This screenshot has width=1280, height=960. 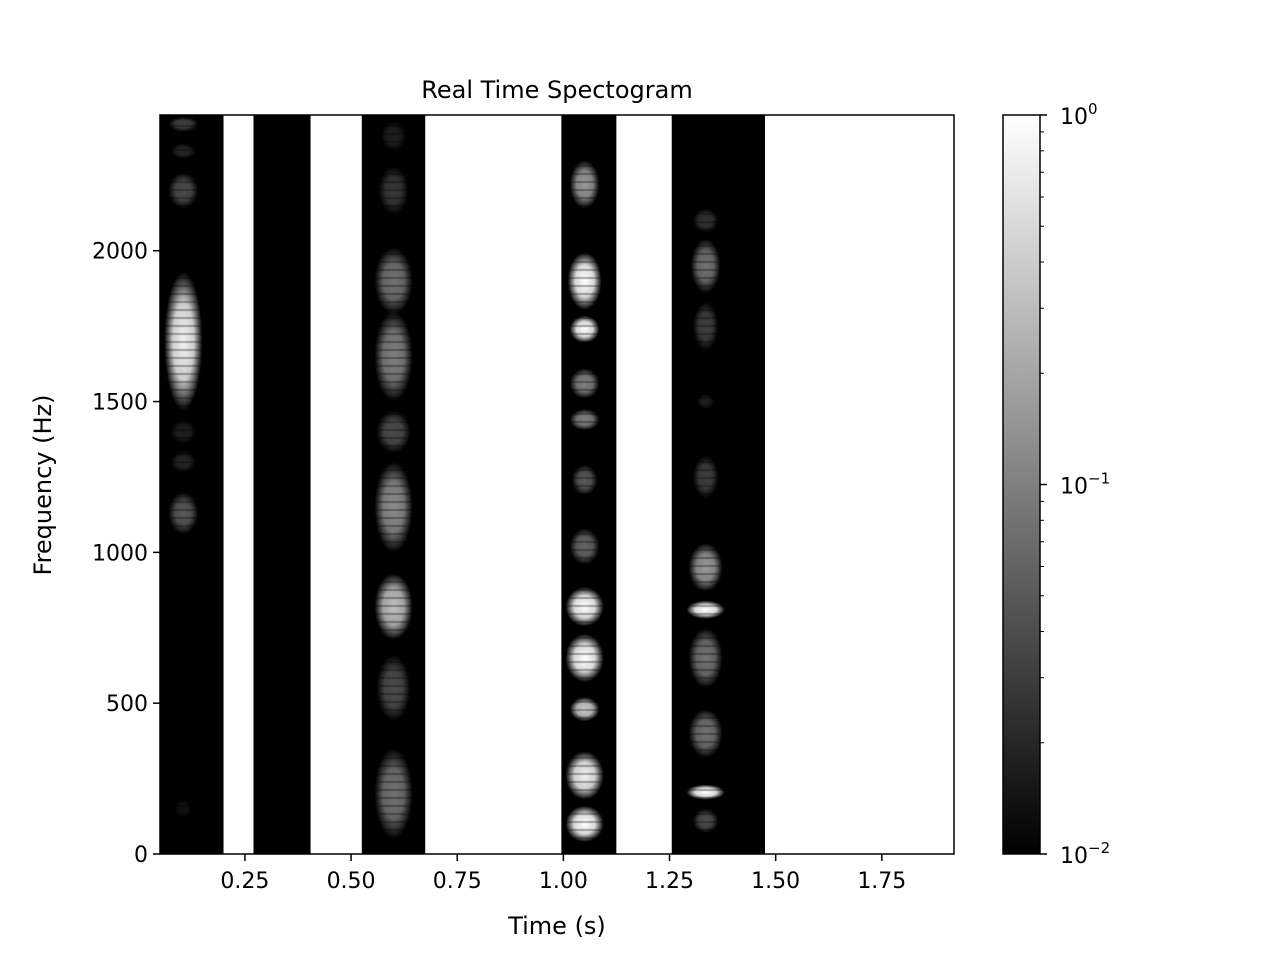 I want to click on x-tick-label: 1.25, so click(x=669, y=881).